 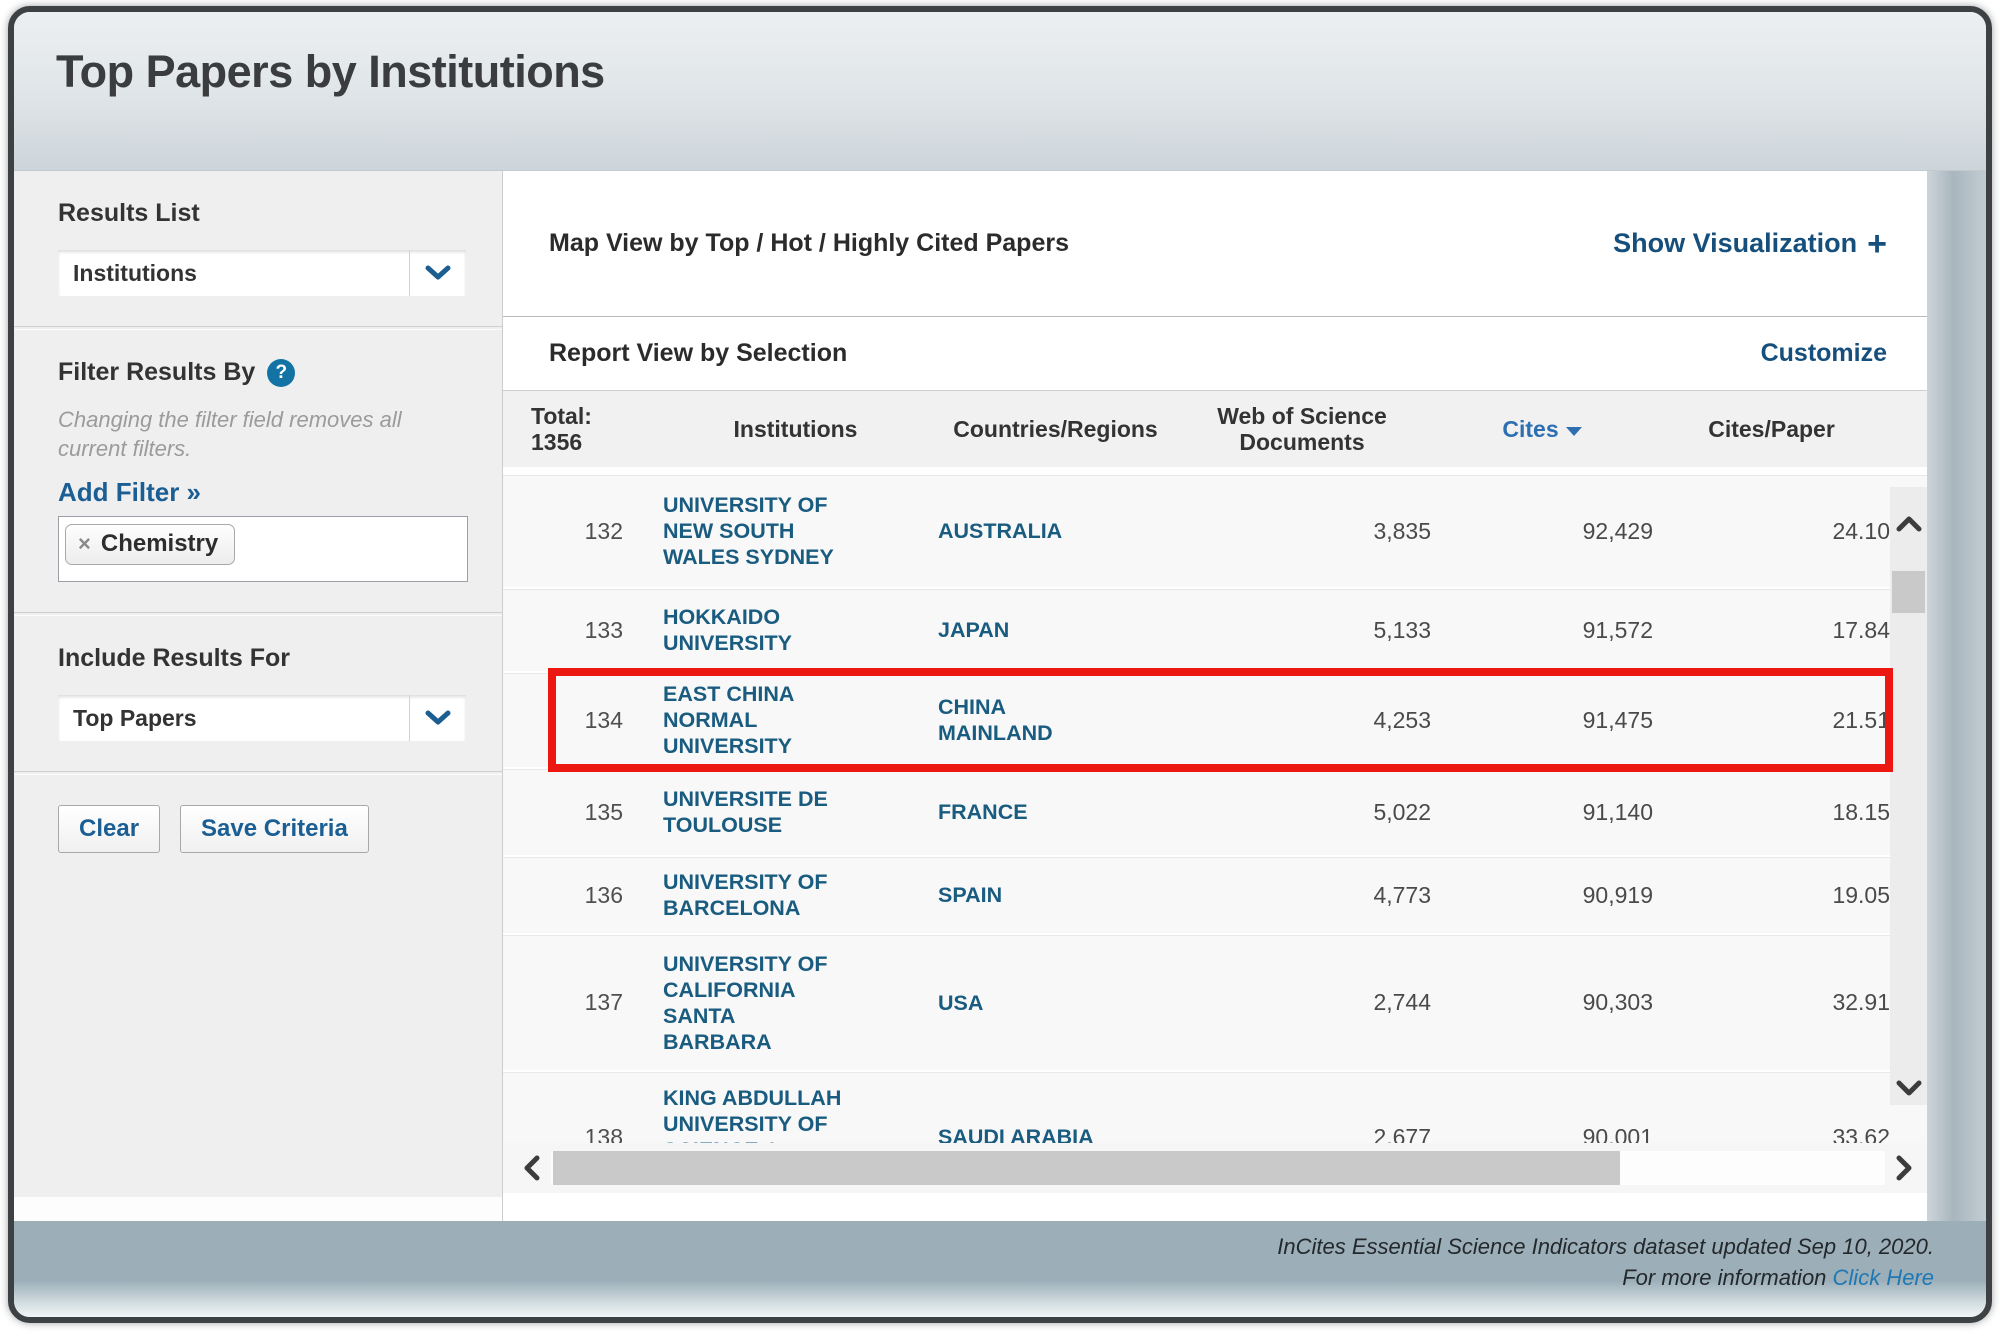 I want to click on cites-cell: 90,001, so click(x=1617, y=1133).